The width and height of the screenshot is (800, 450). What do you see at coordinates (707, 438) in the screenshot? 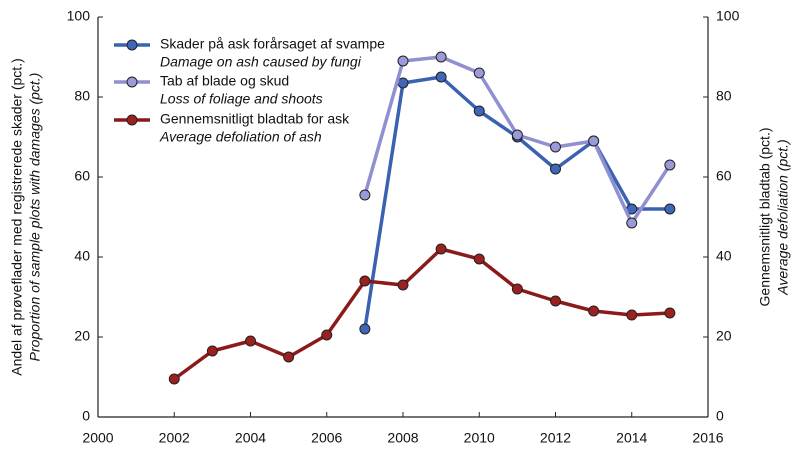
I see `x-tick-label: 2016` at bounding box center [707, 438].